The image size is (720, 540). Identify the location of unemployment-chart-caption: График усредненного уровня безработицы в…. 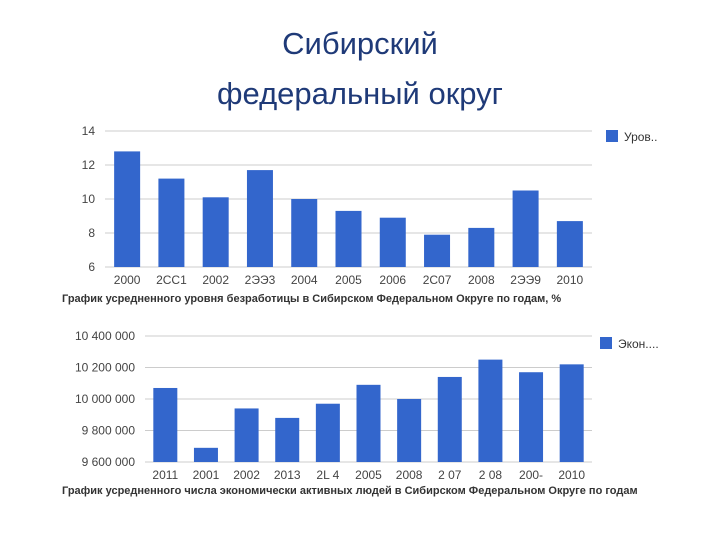
(312, 299).